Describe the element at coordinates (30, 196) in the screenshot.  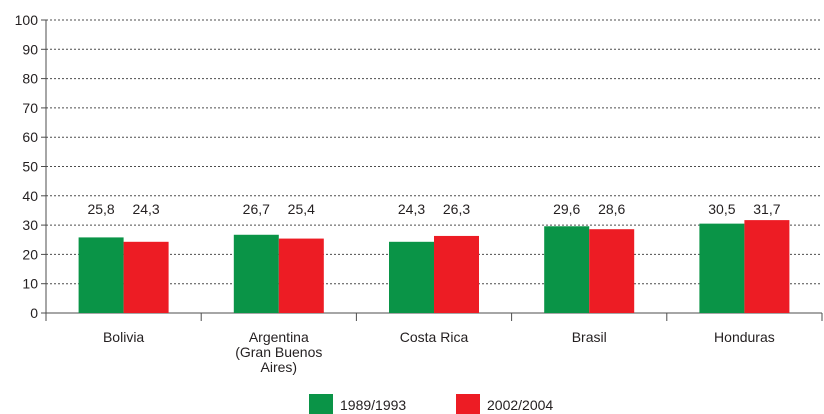
I see `y-tick-label: 40` at that location.